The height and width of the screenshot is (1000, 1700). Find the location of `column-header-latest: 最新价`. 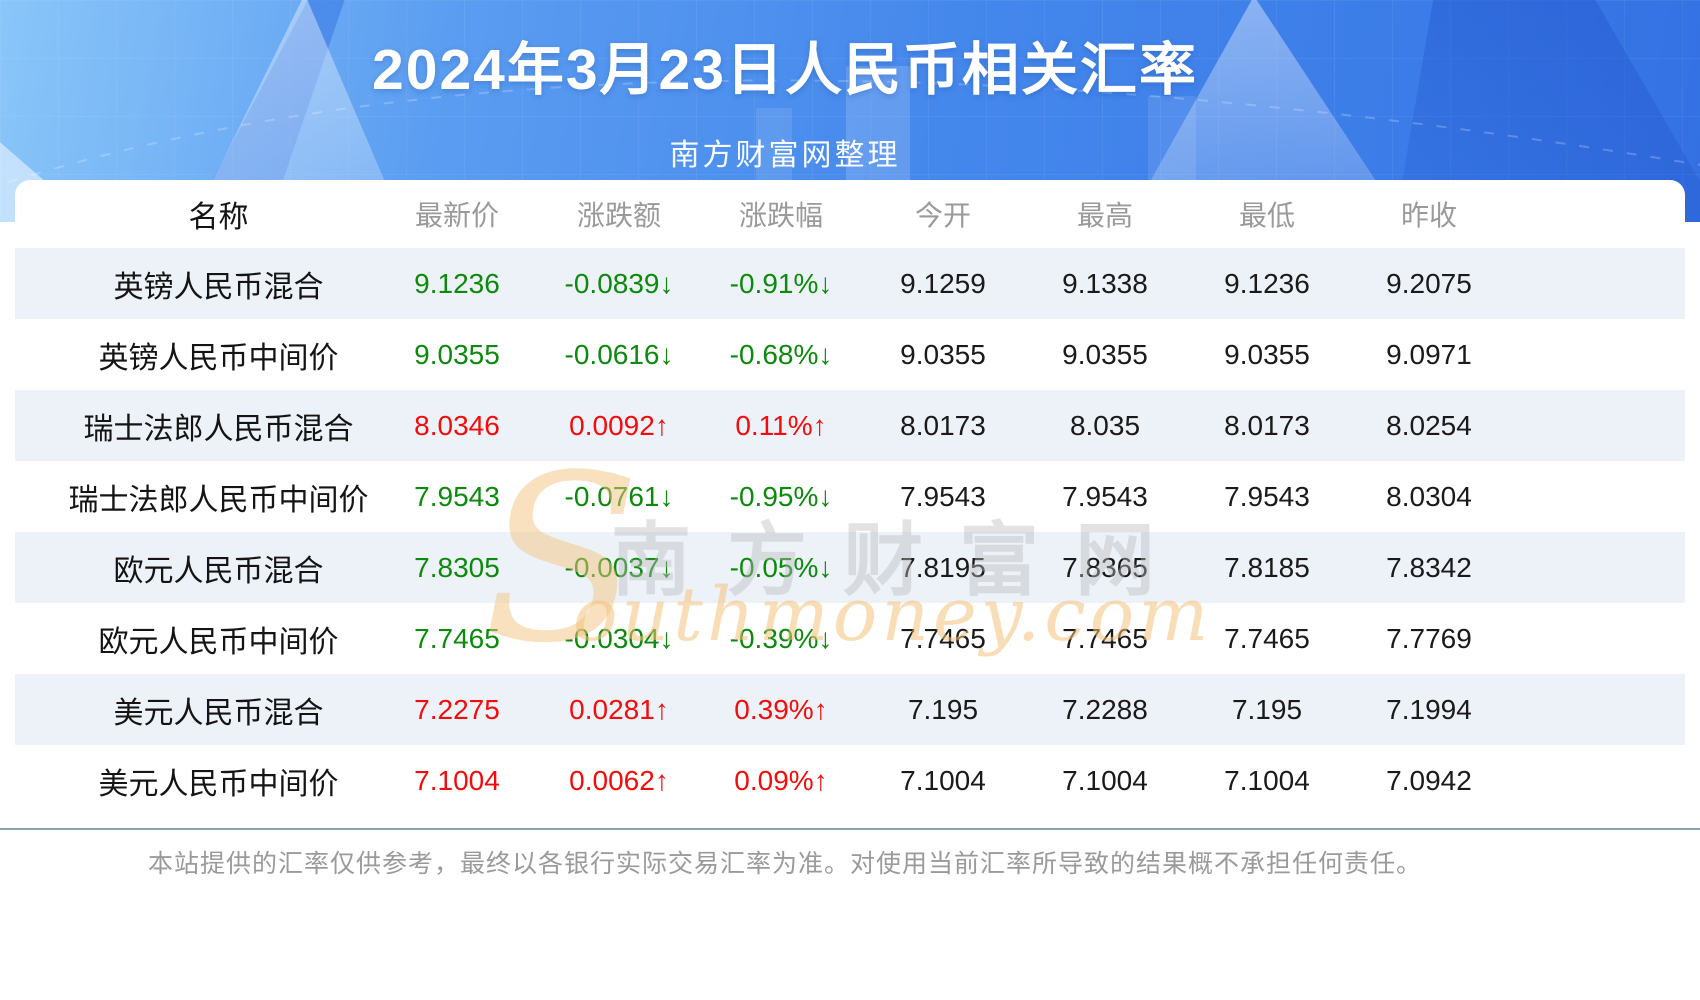

column-header-latest: 最新价 is located at coordinates (456, 215).